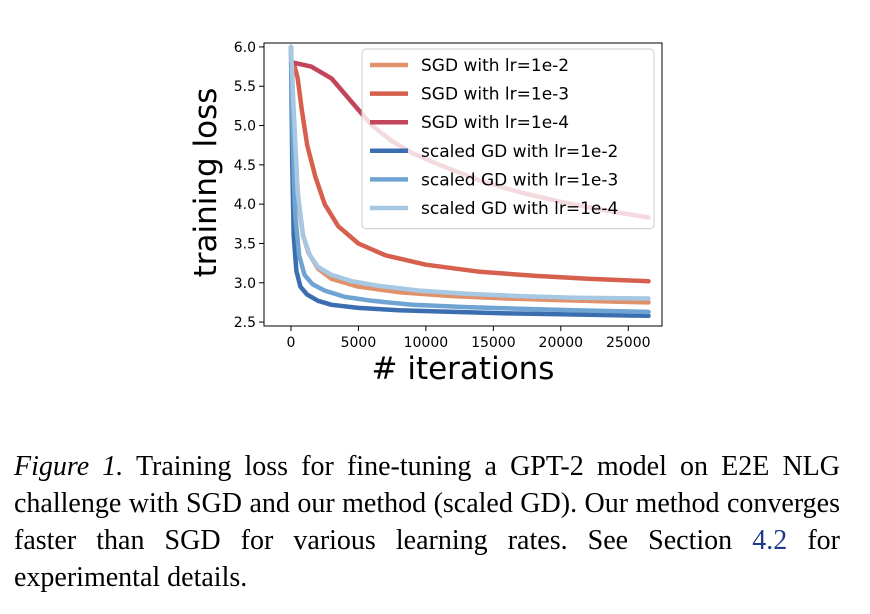 This screenshot has height=614, width=870. Describe the element at coordinates (426, 343) in the screenshot. I see `x-tick-label: 10000` at that location.